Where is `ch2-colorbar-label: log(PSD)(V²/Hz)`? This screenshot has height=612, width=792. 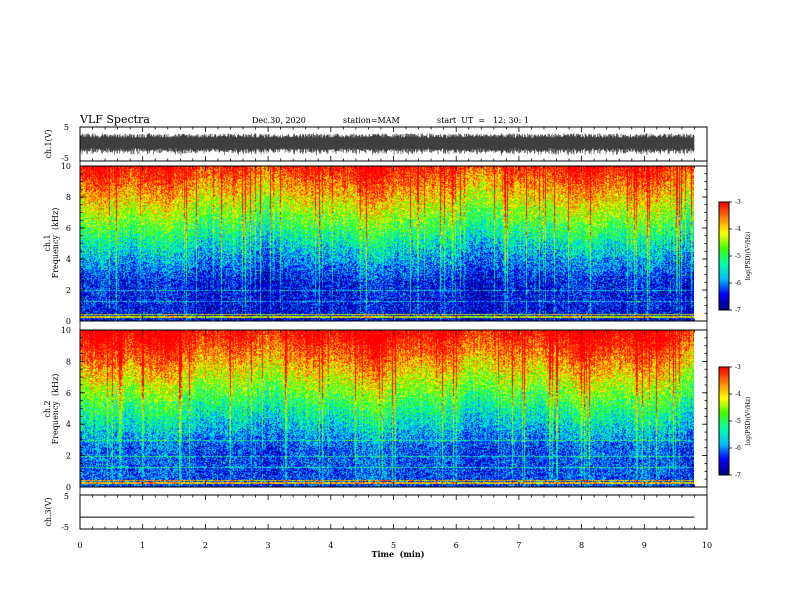 ch2-colorbar-label: log(PSD)(V²/Hz) is located at coordinates (748, 421).